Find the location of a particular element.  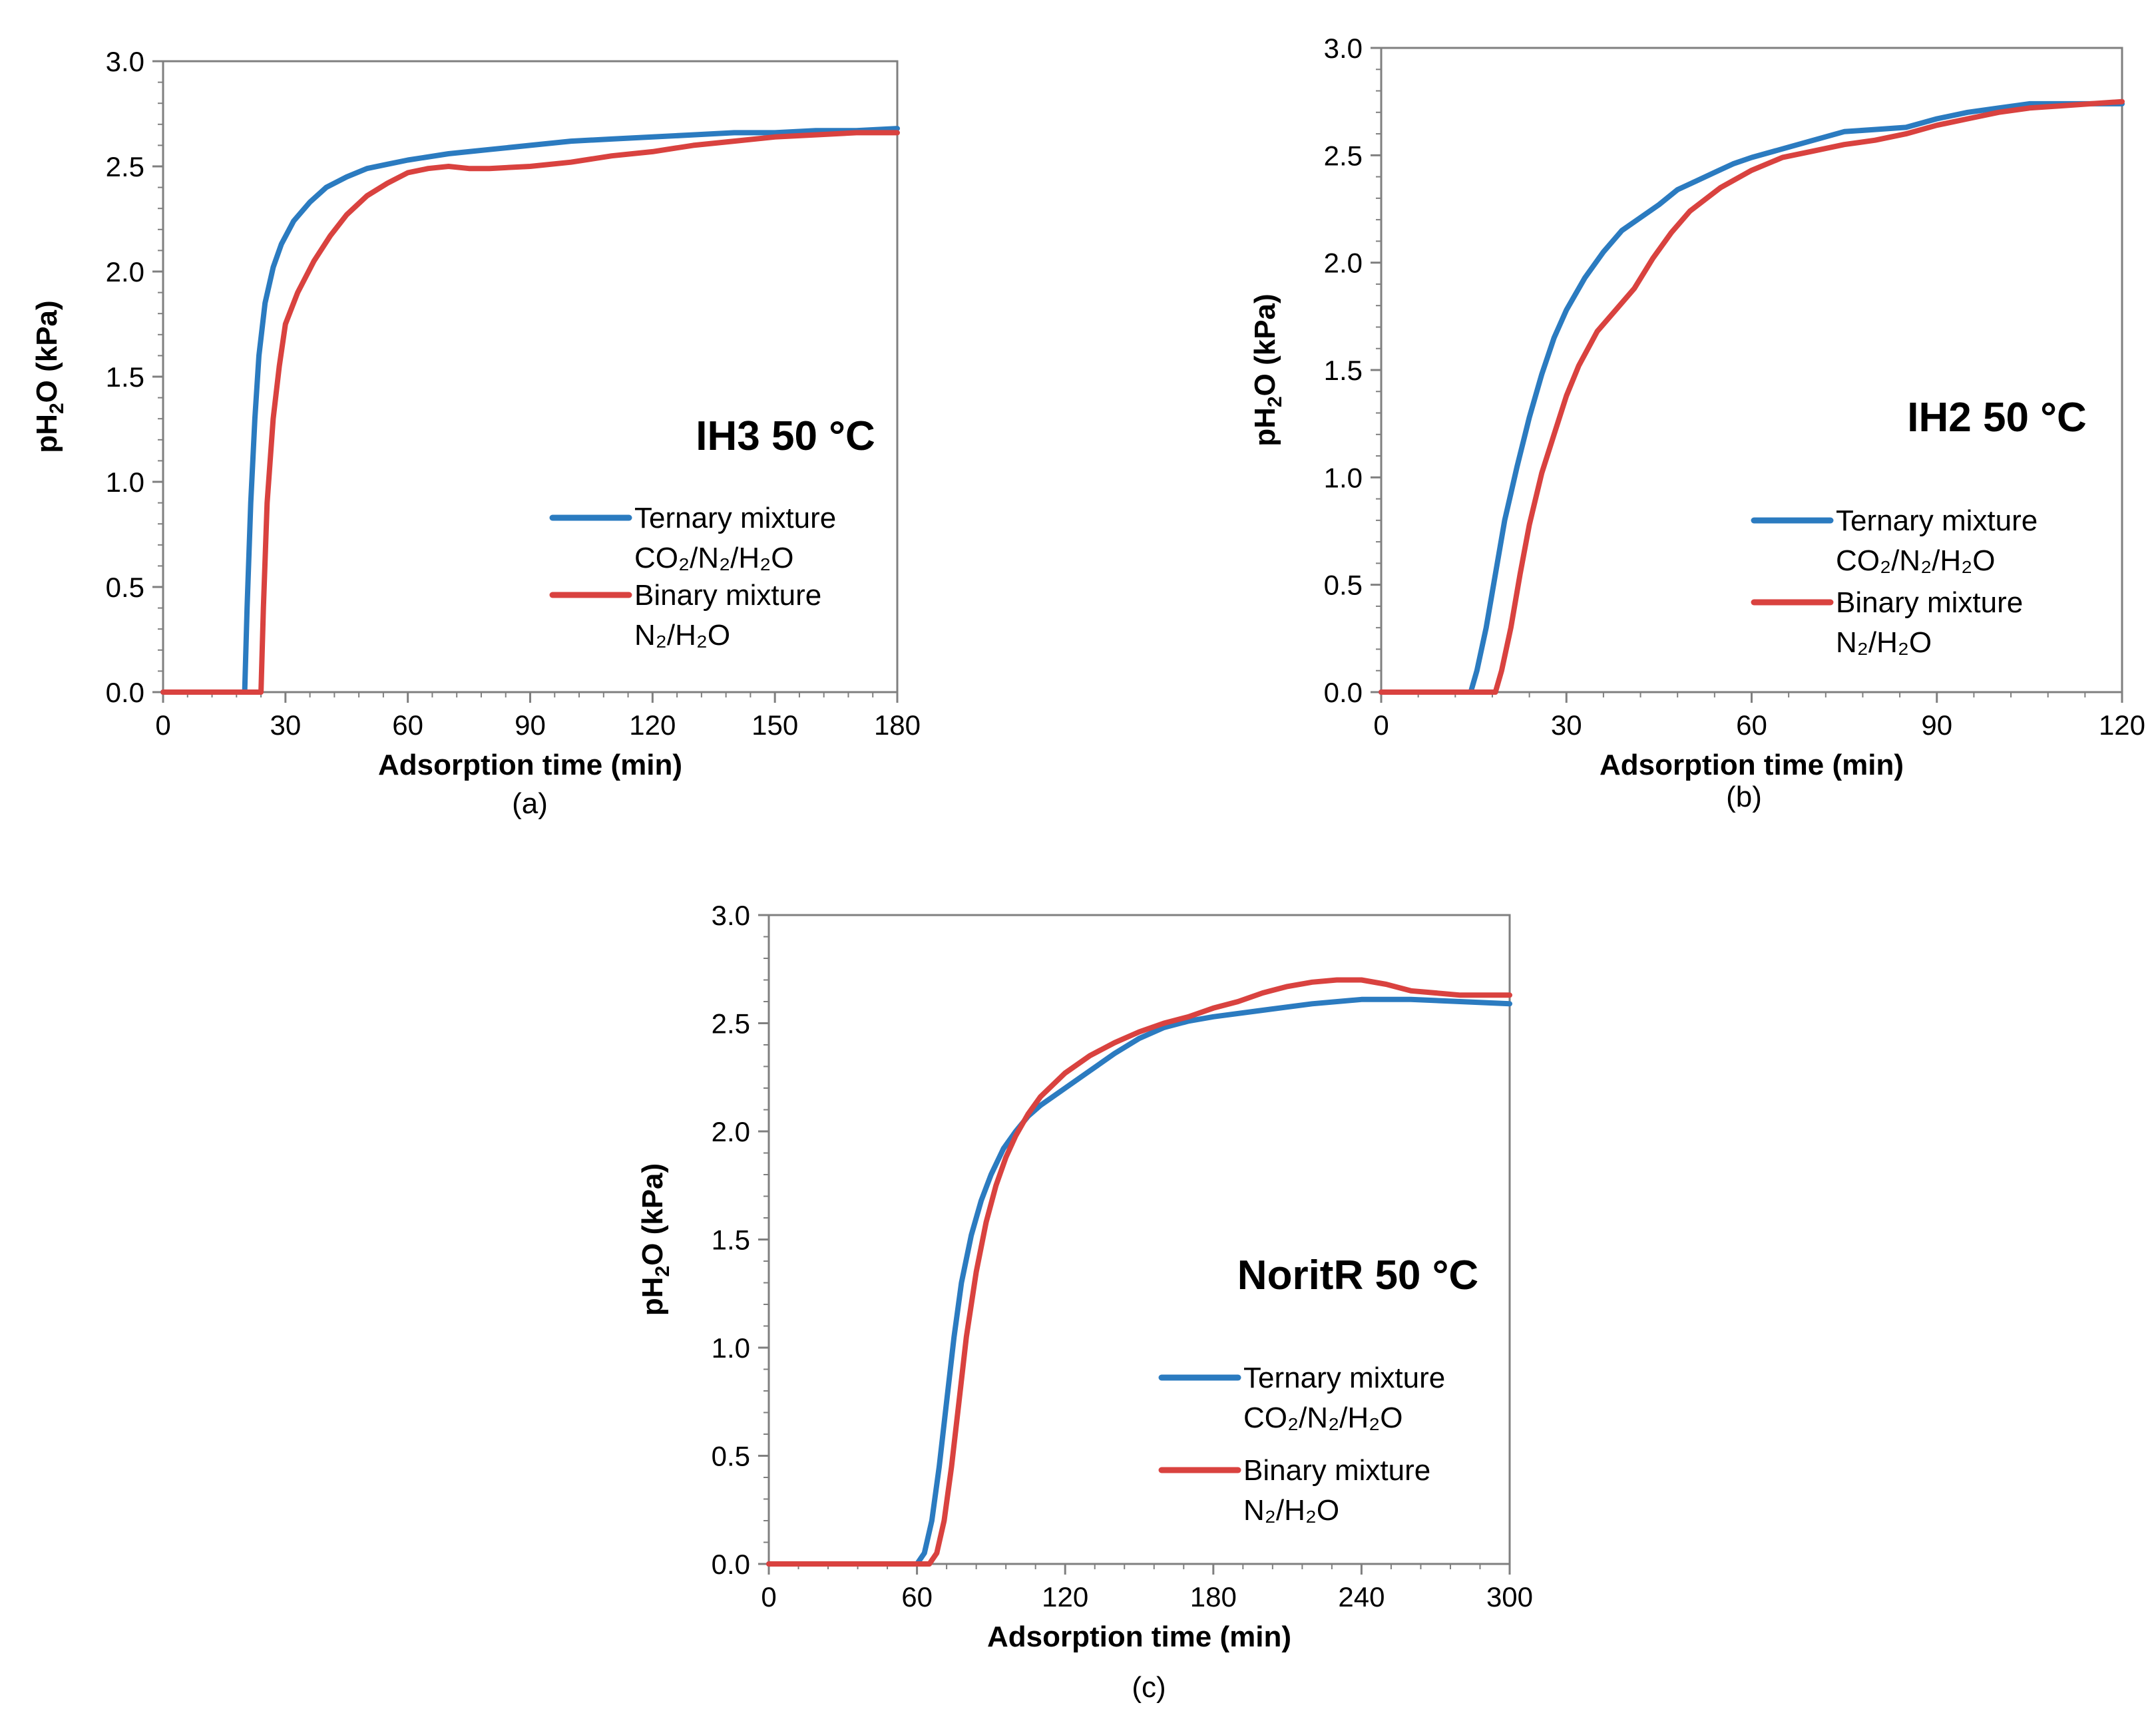

x-tick-label: 240 is located at coordinates (1361, 1597).